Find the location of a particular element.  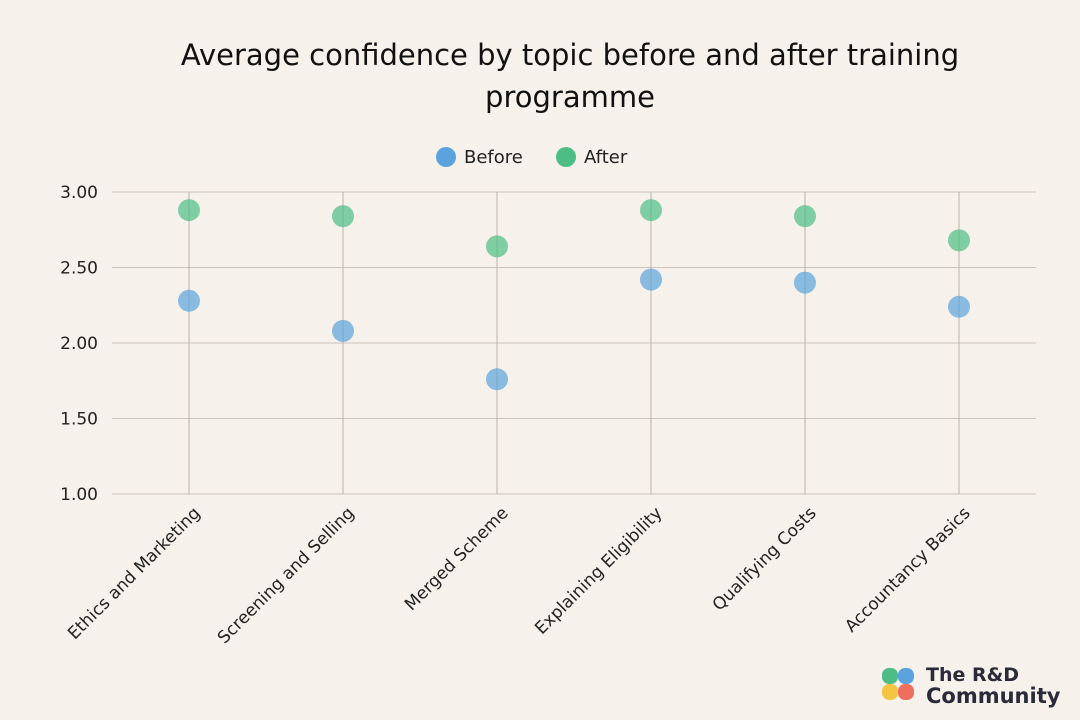

x-tick-label: Merged Scheme is located at coordinates (456, 558).